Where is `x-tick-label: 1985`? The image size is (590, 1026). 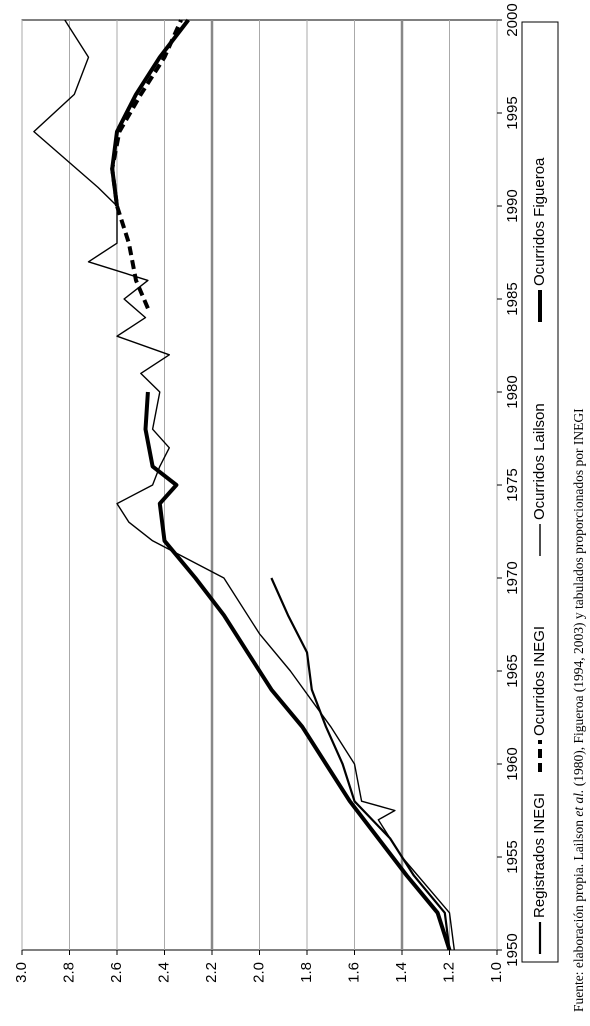
x-tick-label: 1985 is located at coordinates (512, 298).